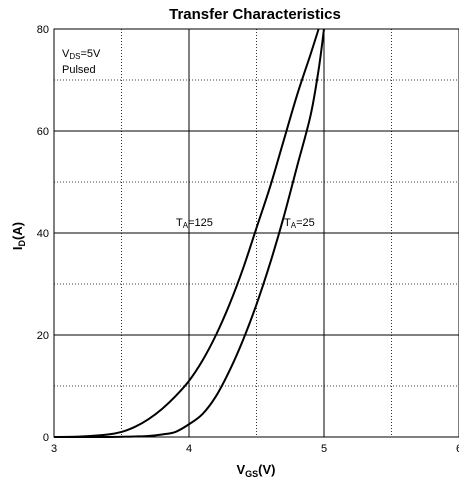 The image size is (459, 483). I want to click on series-label-25: TA=25, so click(299, 223).